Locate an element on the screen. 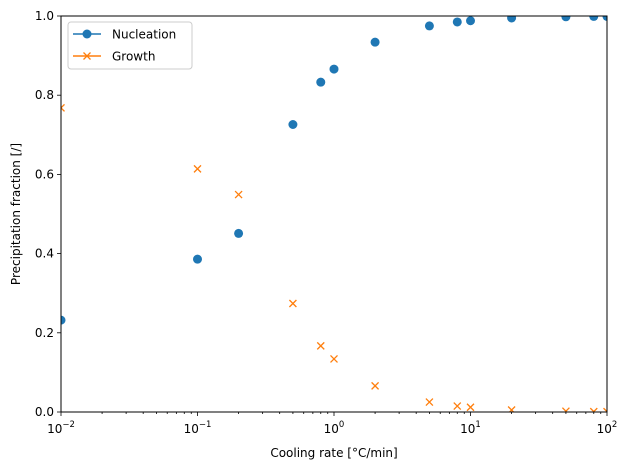 Image resolution: width=629 pixels, height=470 pixels. y-tick-label: 0.4 is located at coordinates (44, 254).